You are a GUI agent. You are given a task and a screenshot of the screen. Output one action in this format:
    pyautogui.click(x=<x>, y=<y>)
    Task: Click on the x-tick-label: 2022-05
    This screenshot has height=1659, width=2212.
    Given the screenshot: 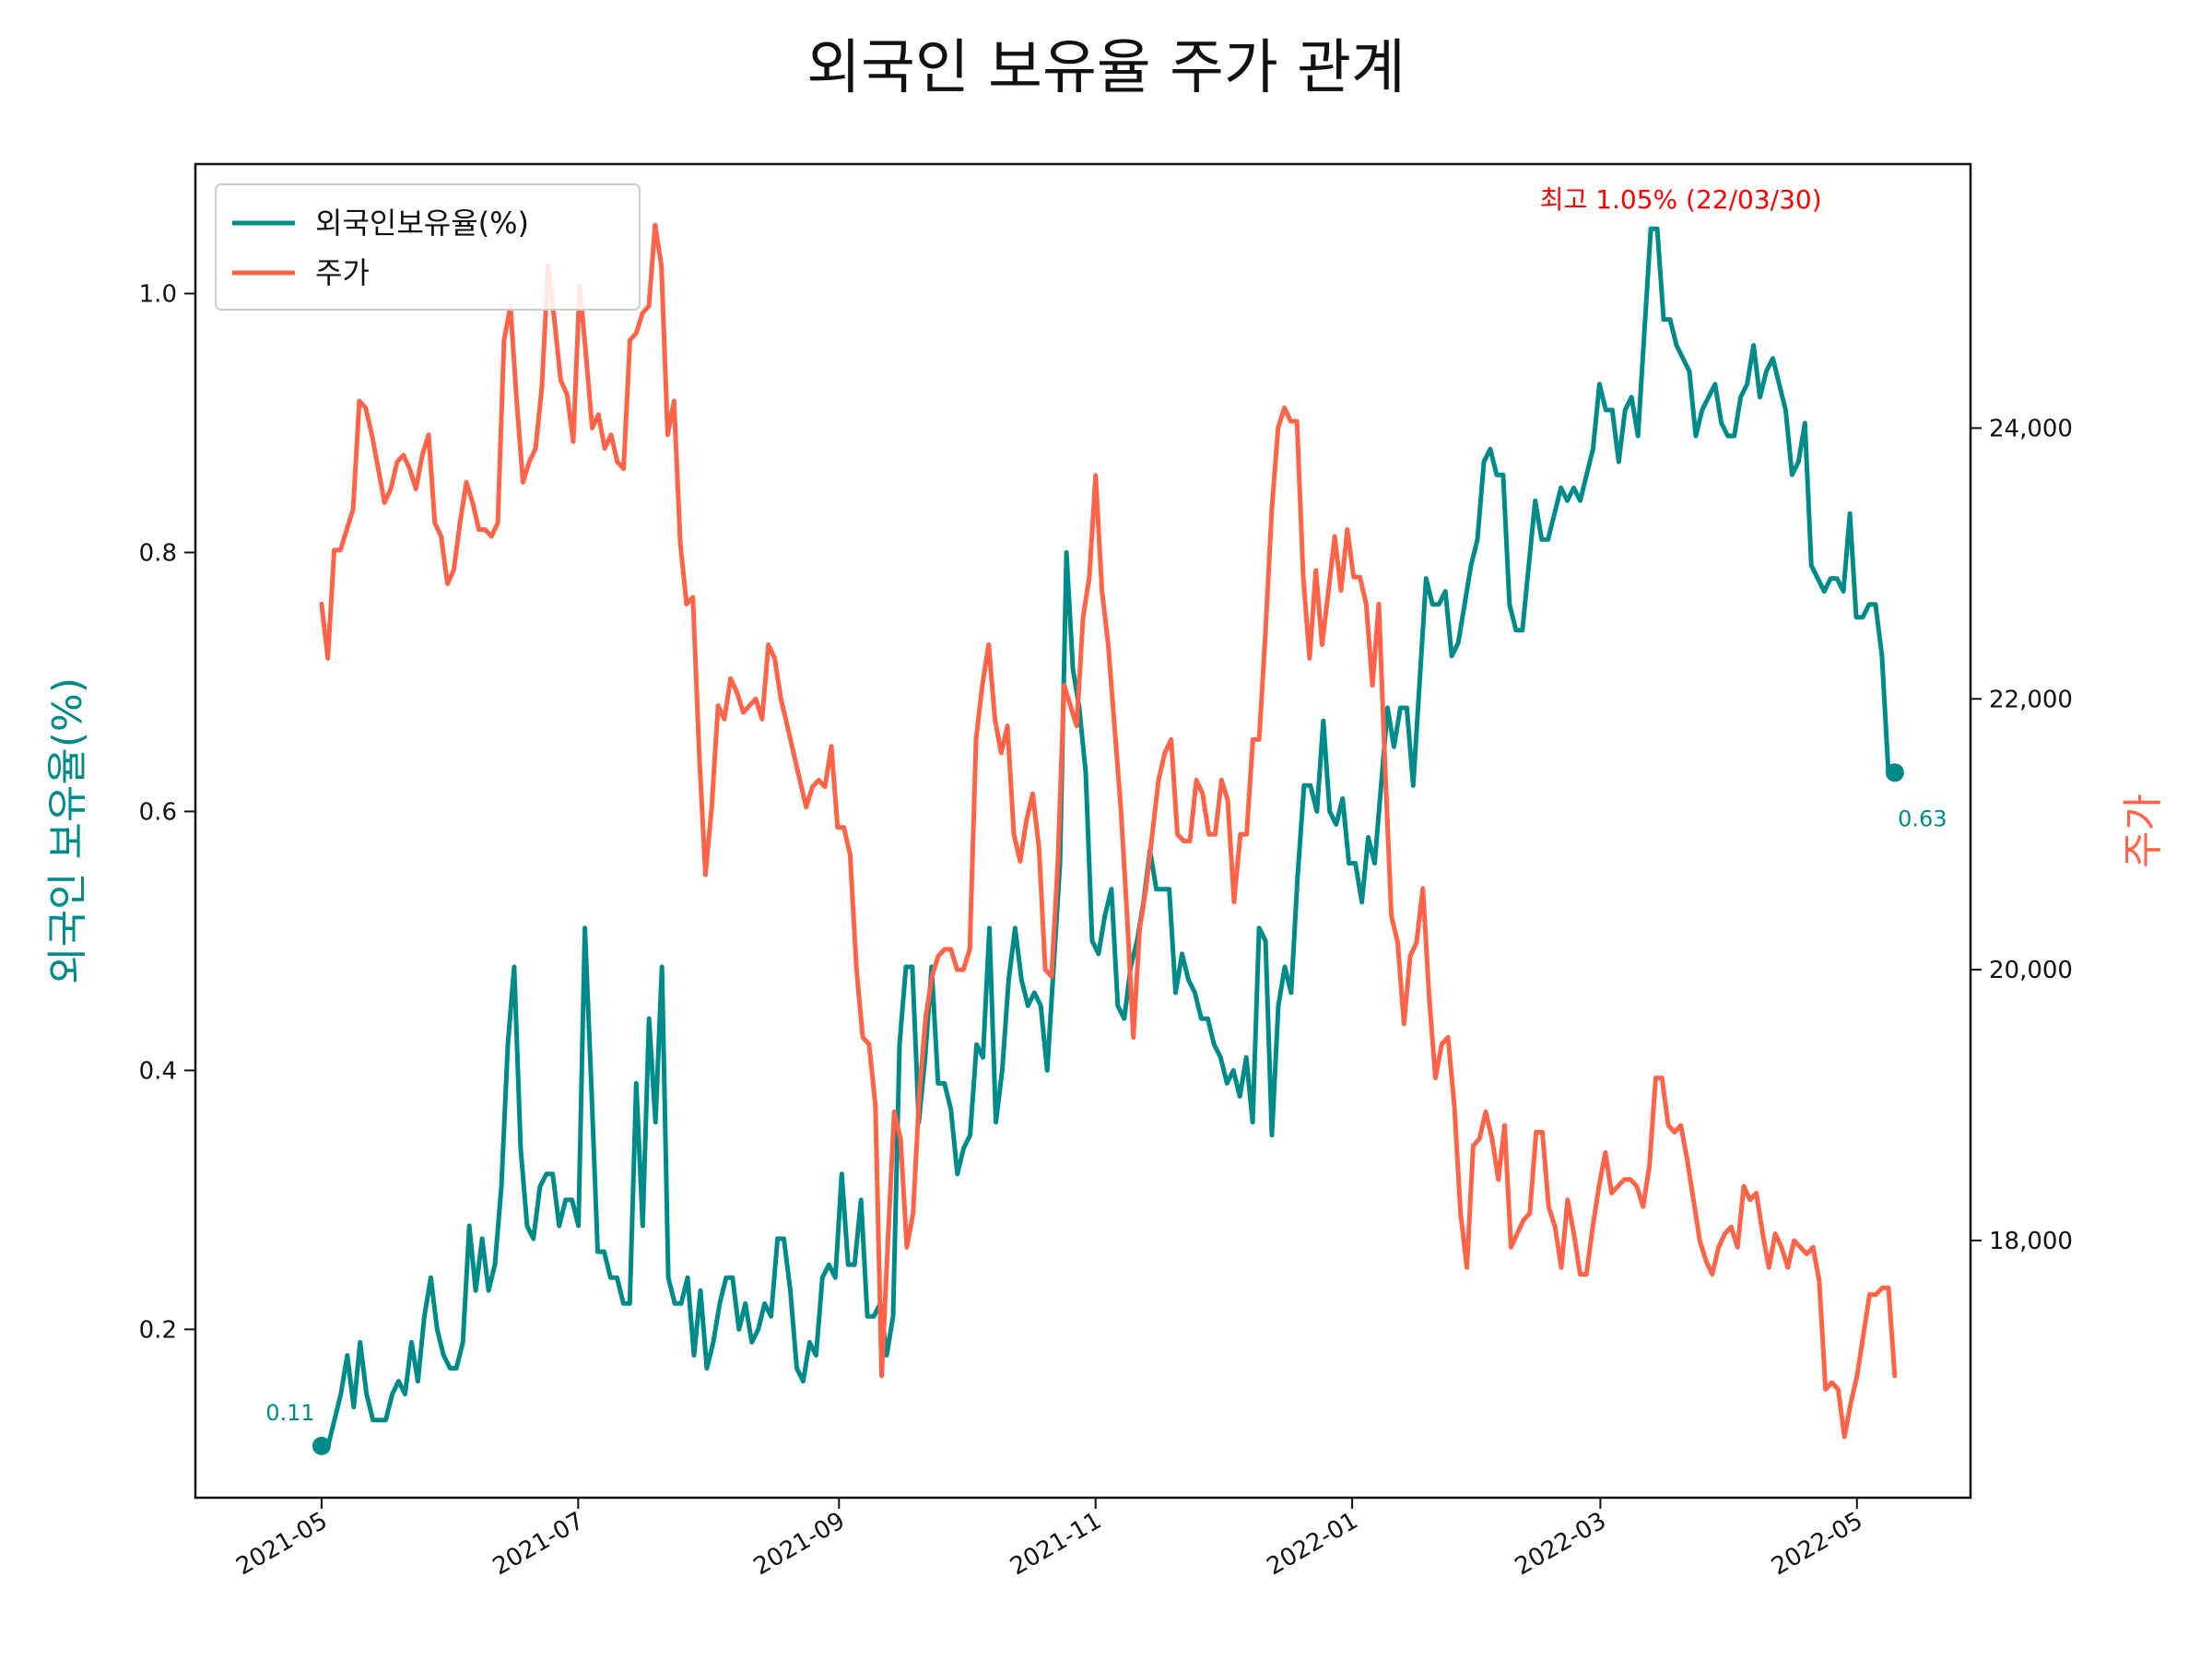 What is the action you would take?
    pyautogui.click(x=1817, y=1544)
    